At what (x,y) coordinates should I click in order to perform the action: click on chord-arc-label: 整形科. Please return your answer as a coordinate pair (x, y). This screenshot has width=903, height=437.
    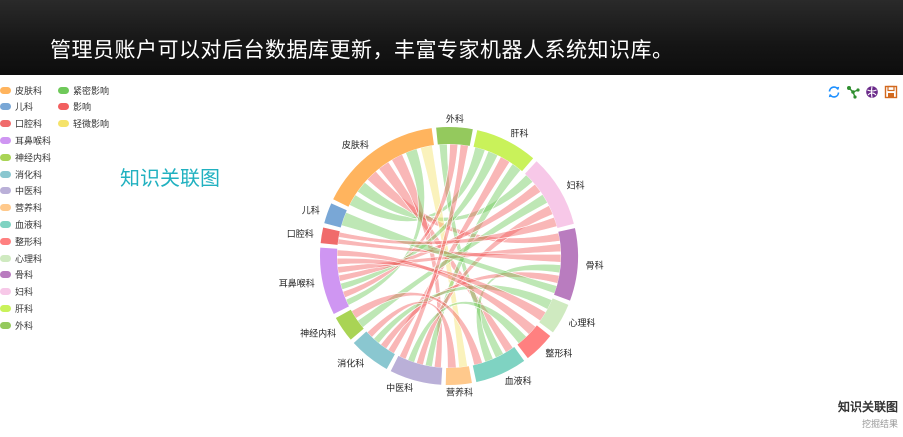
    Looking at the image, I should click on (558, 353).